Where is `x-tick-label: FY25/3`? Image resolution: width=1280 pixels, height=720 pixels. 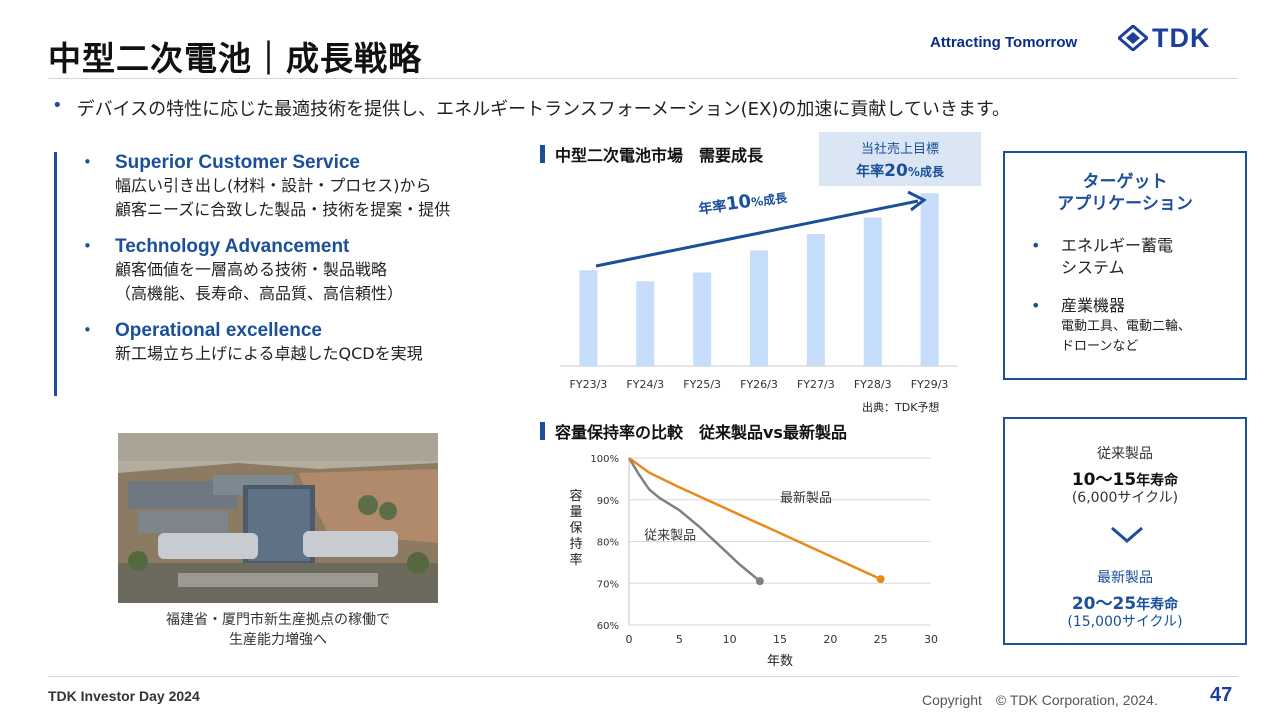 x-tick-label: FY25/3 is located at coordinates (702, 384).